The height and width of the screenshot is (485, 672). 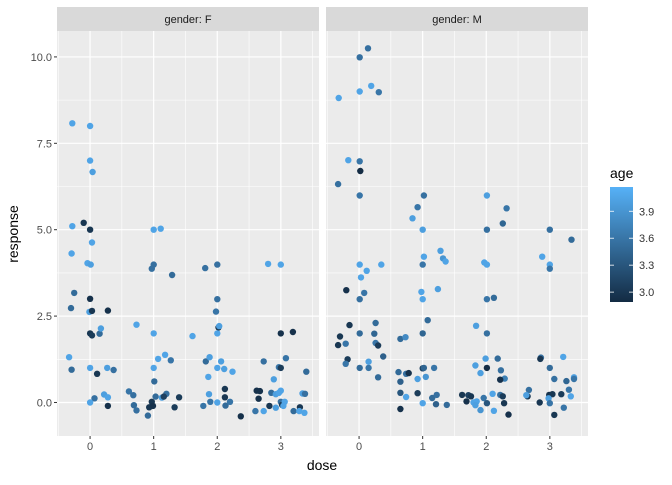 What do you see at coordinates (486, 447) in the screenshot?
I see `x-tick-label: 2` at bounding box center [486, 447].